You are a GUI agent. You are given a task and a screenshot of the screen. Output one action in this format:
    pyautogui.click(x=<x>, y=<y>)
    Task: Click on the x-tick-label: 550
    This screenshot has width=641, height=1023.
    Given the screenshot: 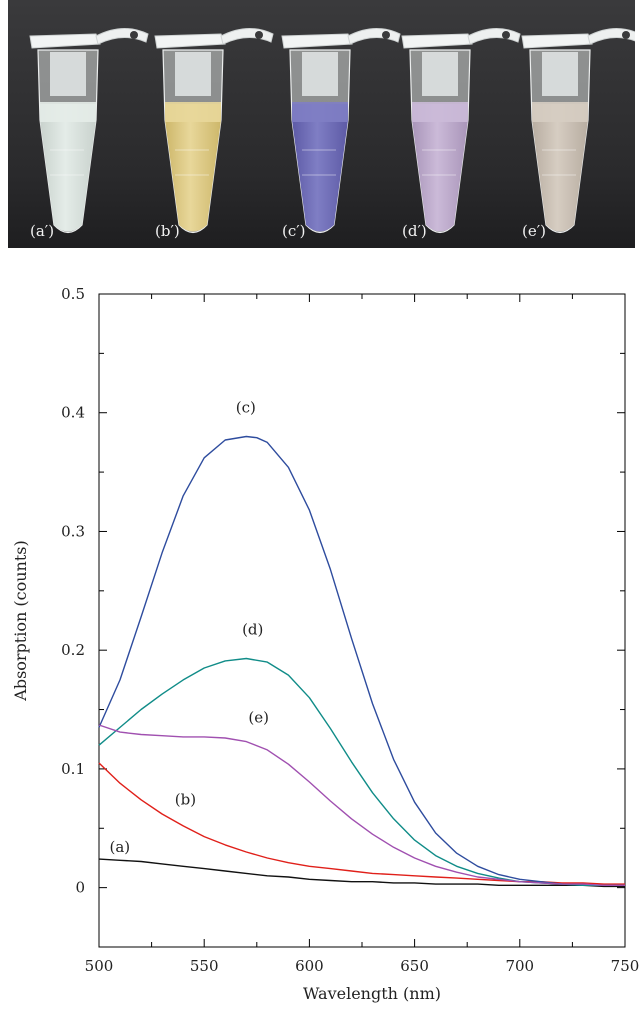 What is the action you would take?
    pyautogui.click(x=204, y=966)
    